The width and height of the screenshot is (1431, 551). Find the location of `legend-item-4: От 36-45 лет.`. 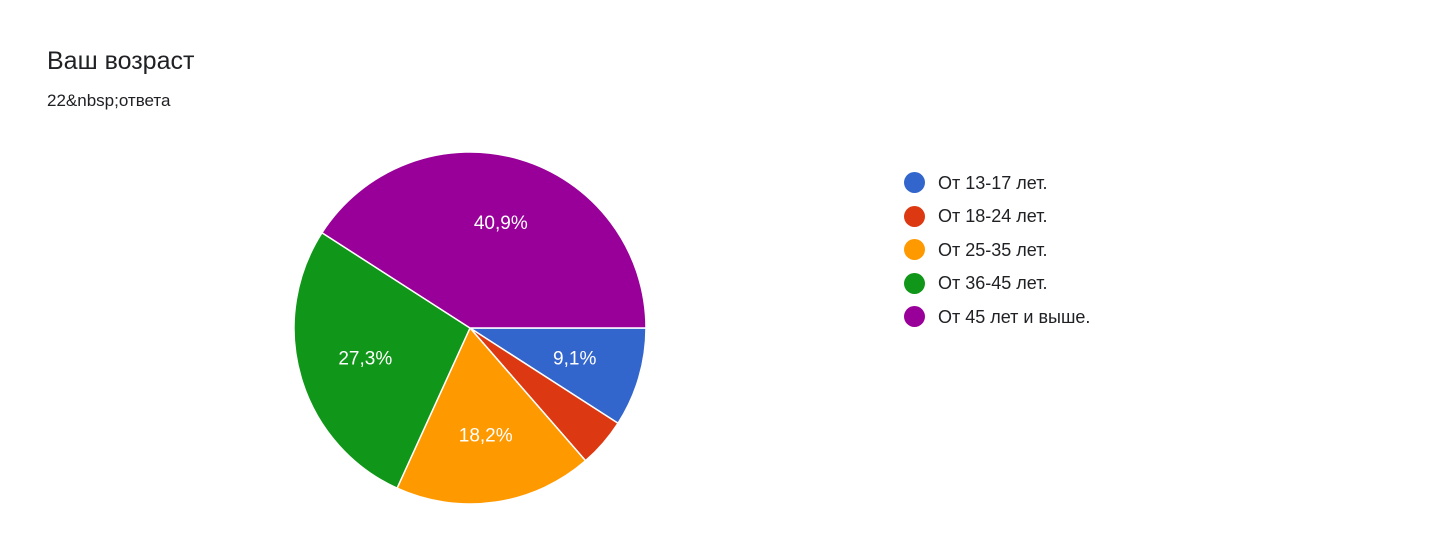

legend-item-4: От 36-45 лет. is located at coordinates (997, 284).